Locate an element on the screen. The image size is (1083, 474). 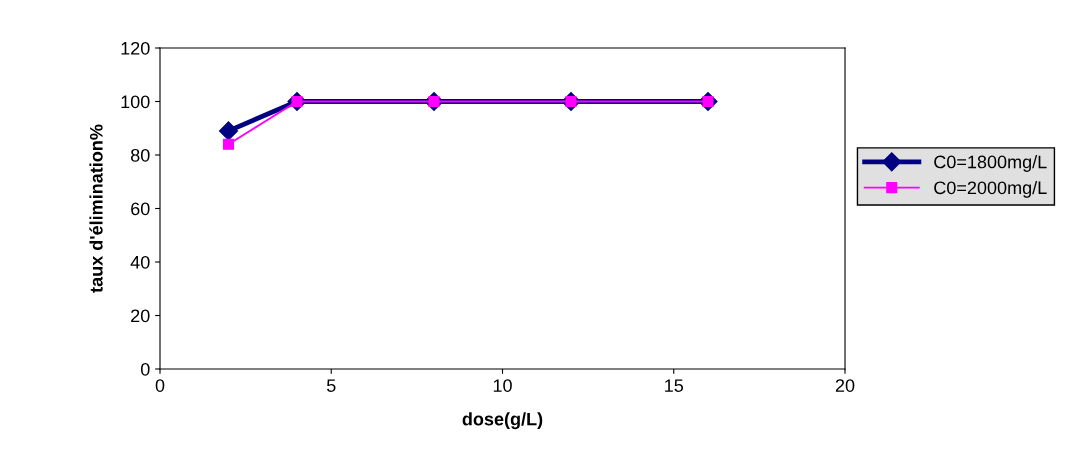
y-tick-label: 20 is located at coordinates (140, 316).